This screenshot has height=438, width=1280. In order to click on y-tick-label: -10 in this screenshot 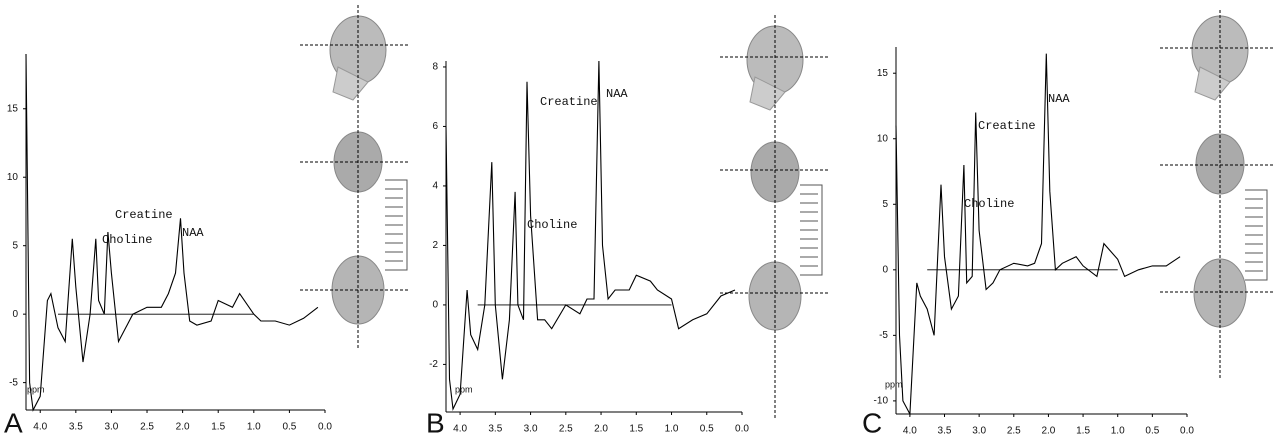, I will do `click(881, 401)`.